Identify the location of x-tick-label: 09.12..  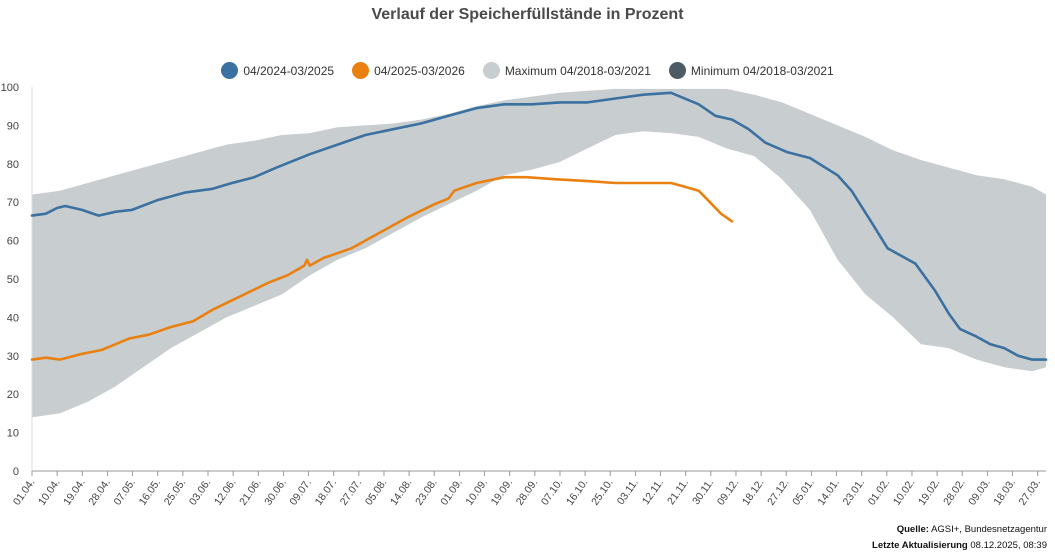
(728, 492).